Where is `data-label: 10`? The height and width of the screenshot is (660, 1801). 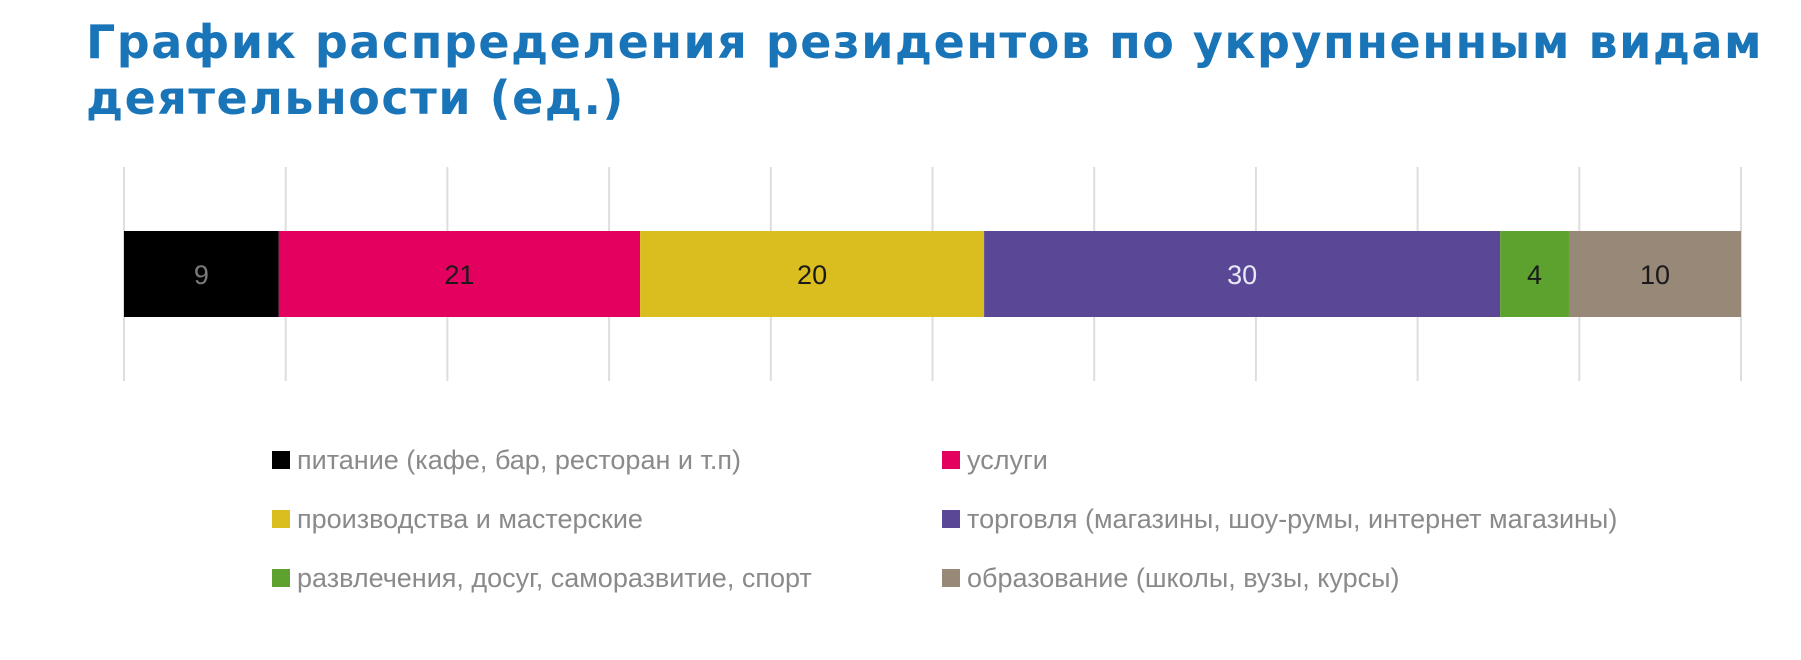
data-label: 10 is located at coordinates (1655, 275).